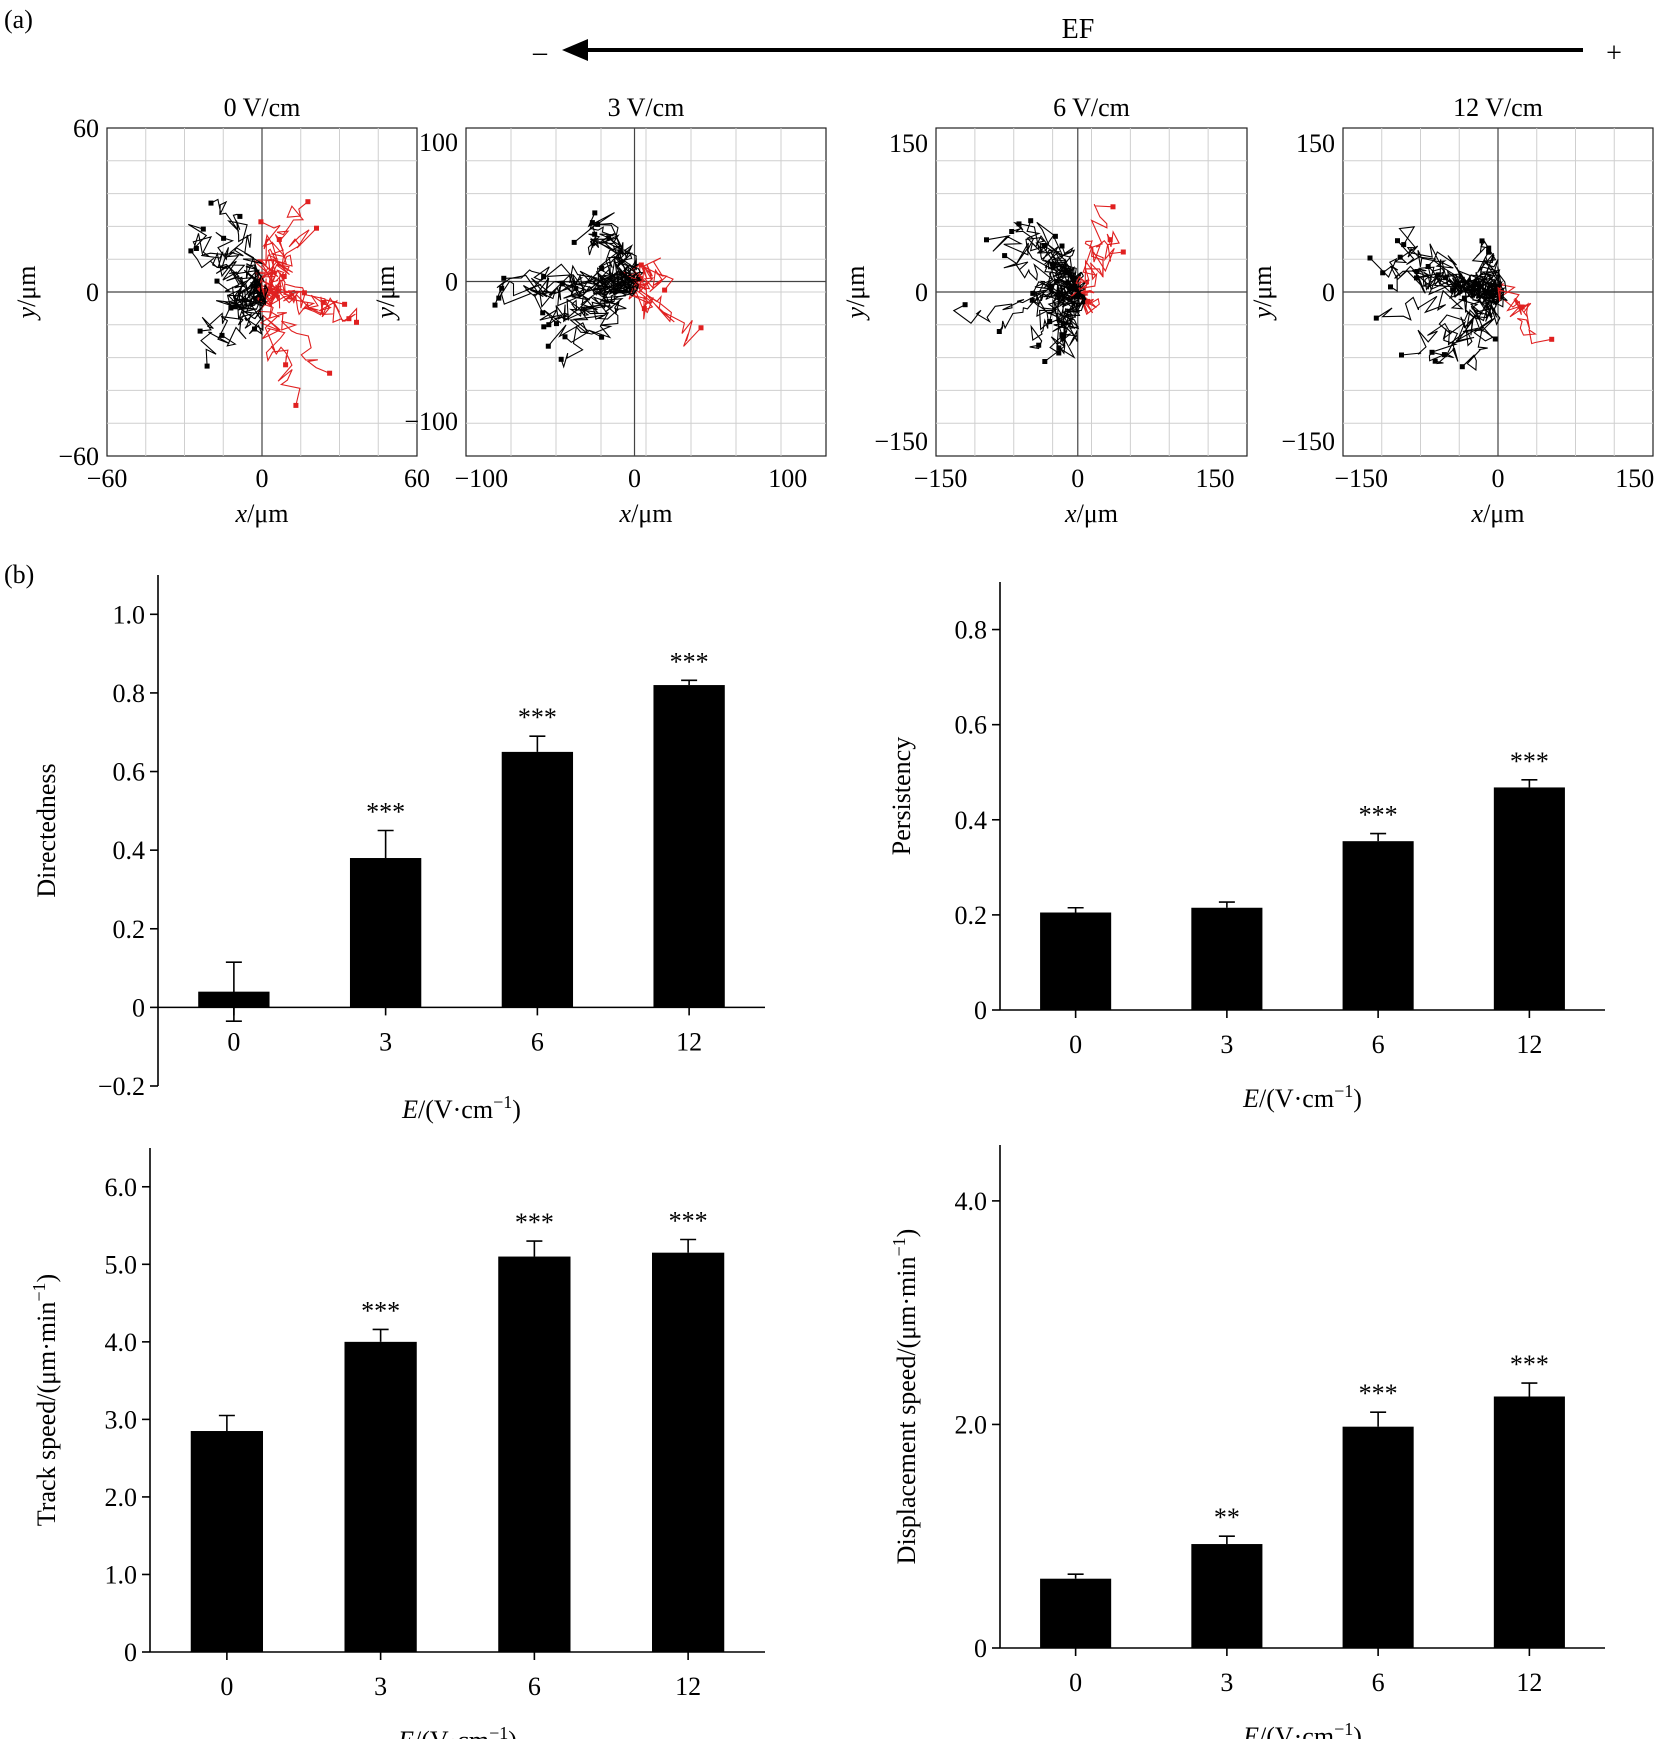 This screenshot has height=1739, width=1654. Describe the element at coordinates (971, 915) in the screenshot. I see `y-tick-label: 0.2` at that location.